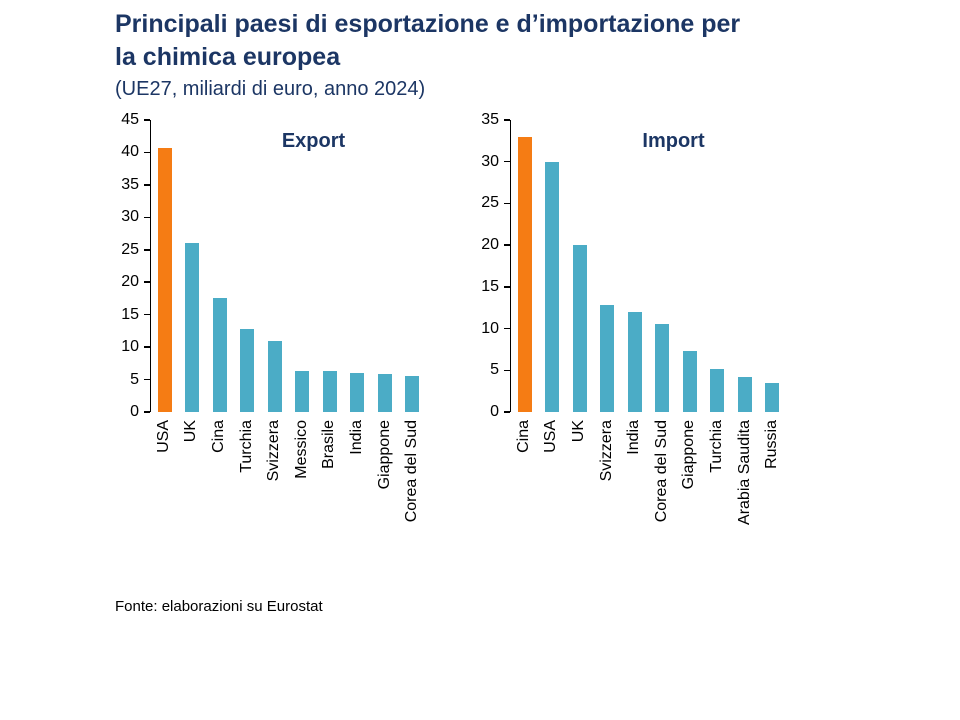  I want to click on category-label: Messico, so click(301, 449).